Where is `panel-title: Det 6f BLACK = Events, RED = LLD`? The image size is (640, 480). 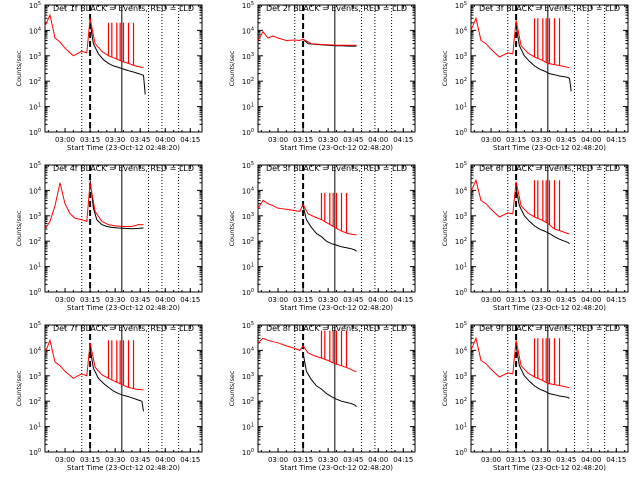
panel-title: Det 6f BLACK = Events, RED = LLD is located at coordinates (549, 168).